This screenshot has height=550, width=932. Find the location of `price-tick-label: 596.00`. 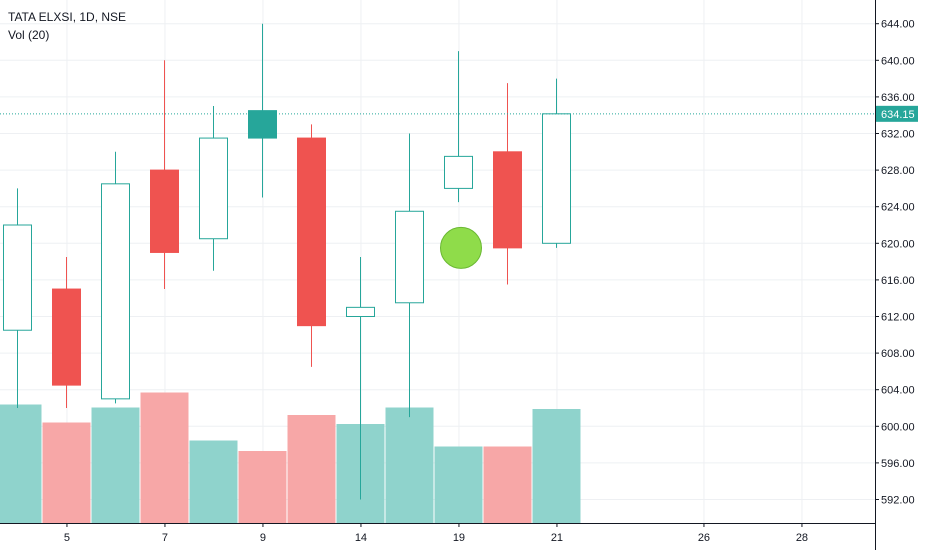

price-tick-label: 596.00 is located at coordinates (898, 464).